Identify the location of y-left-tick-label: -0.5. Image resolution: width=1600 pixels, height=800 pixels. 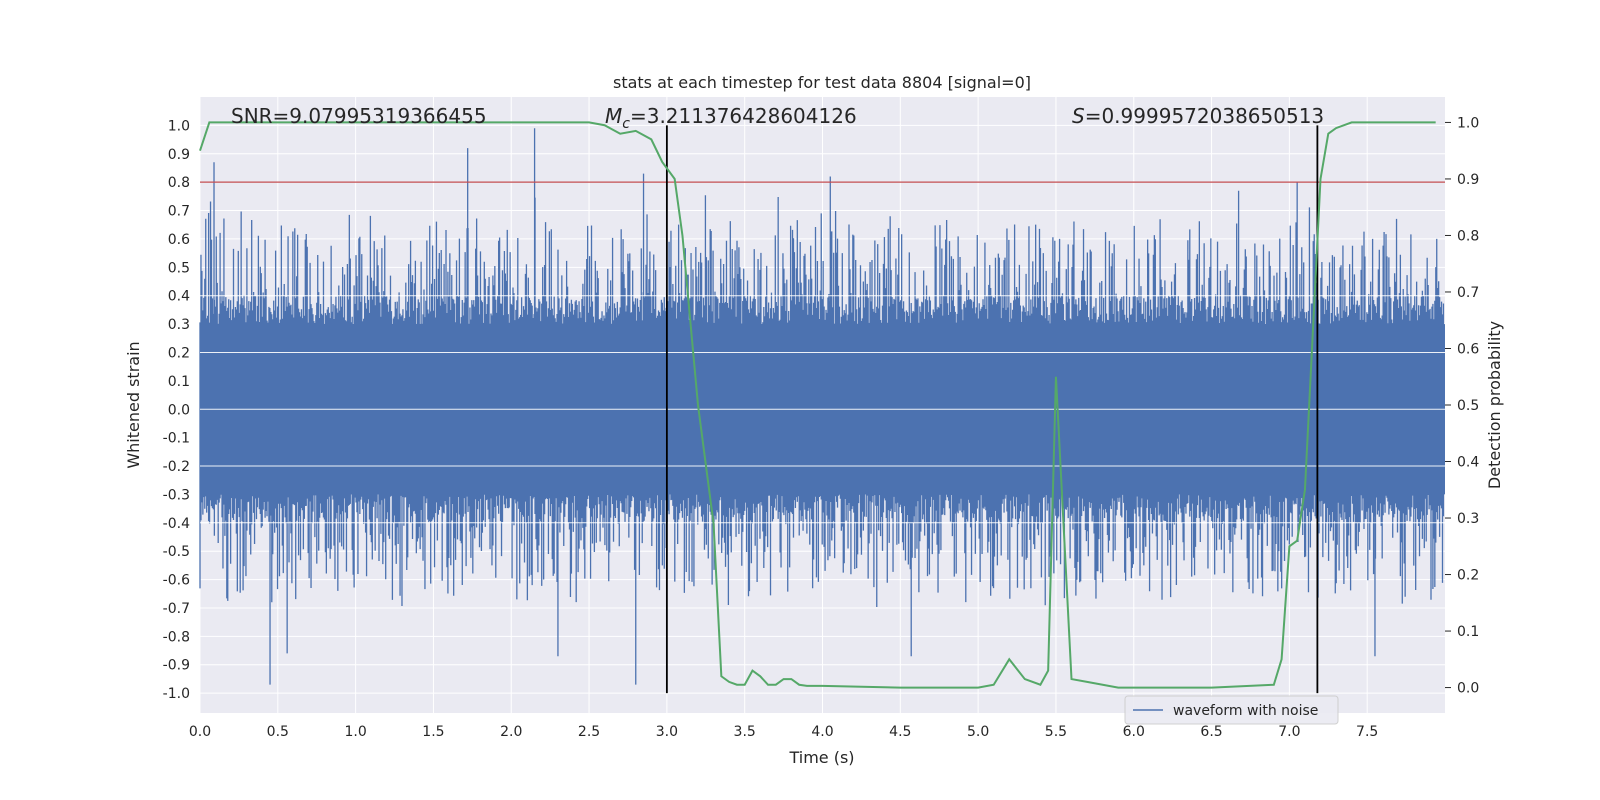
(176, 552).